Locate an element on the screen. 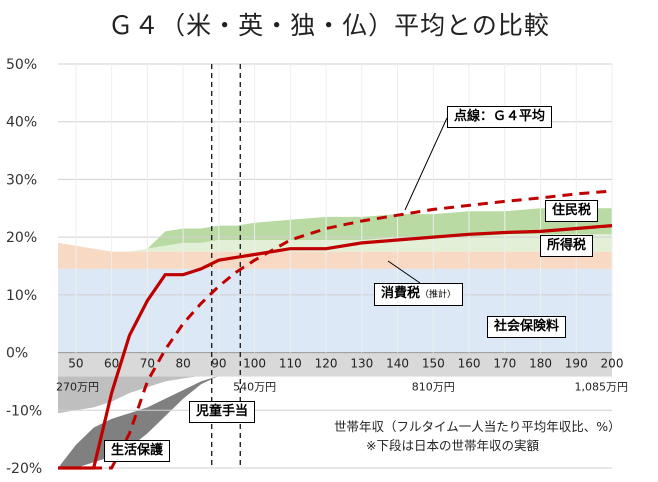 Image resolution: width=658 pixels, height=482 pixels. x-tick-label: 200 is located at coordinates (612, 364).